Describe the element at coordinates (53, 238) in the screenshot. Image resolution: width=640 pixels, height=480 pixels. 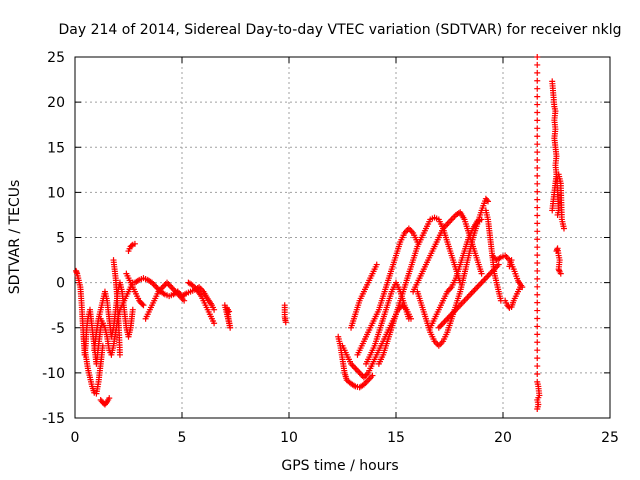
I see `y-tick-labels: -15 -10 -5 0 5 10 15 20 25` at that location.